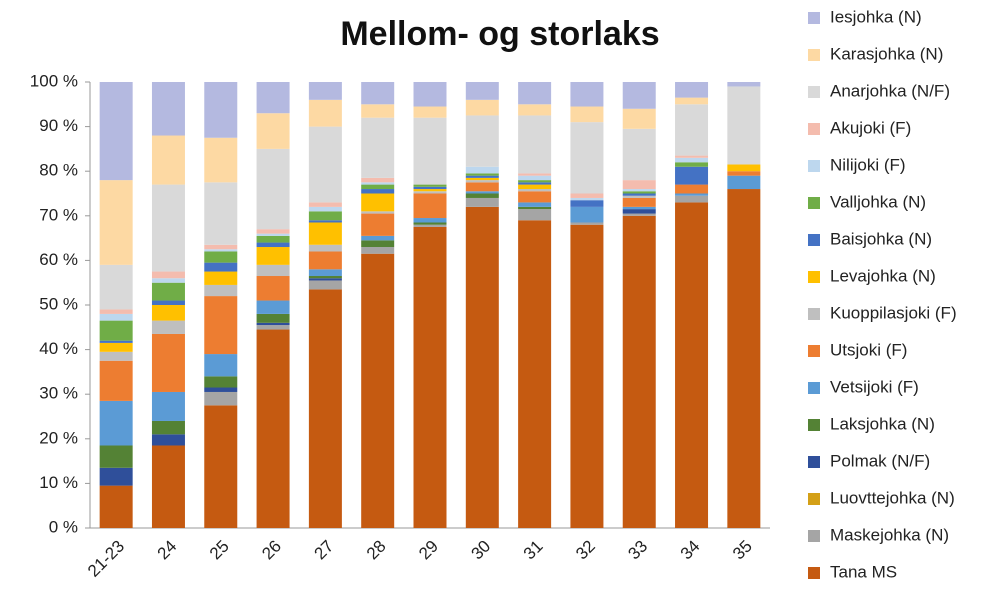 The width and height of the screenshot is (992, 597). I want to click on legend-label: Iesjohka (N), so click(876, 16).